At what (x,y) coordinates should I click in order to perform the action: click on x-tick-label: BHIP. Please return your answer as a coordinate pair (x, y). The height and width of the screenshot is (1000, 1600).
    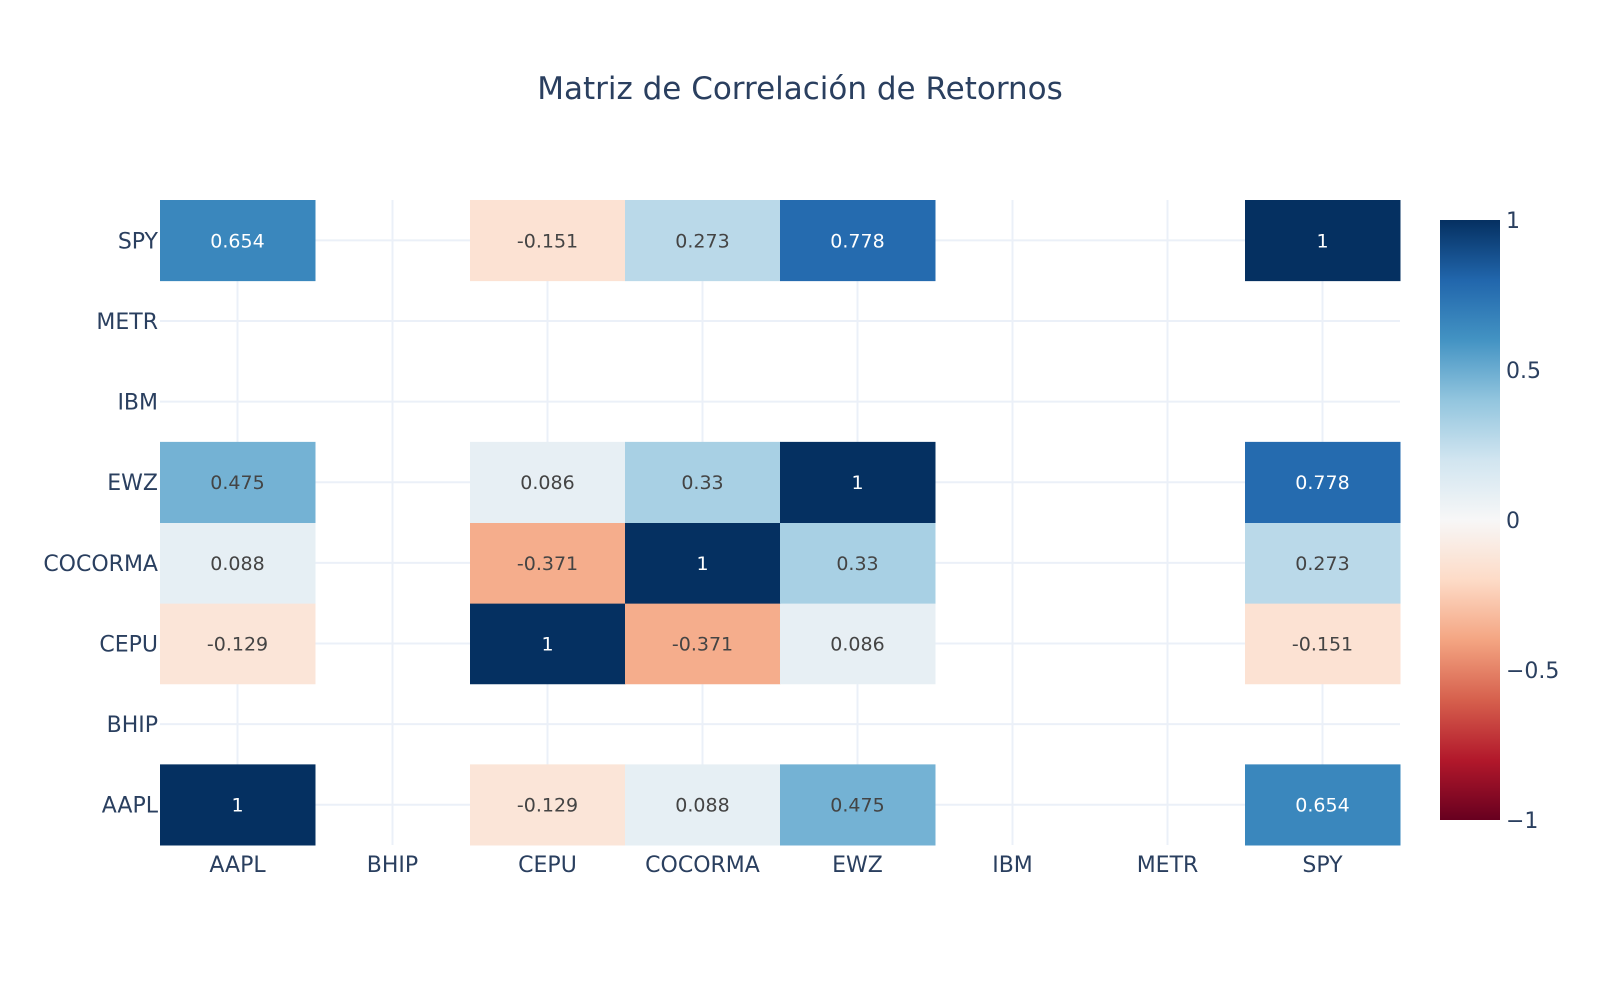
    Looking at the image, I should click on (392, 865).